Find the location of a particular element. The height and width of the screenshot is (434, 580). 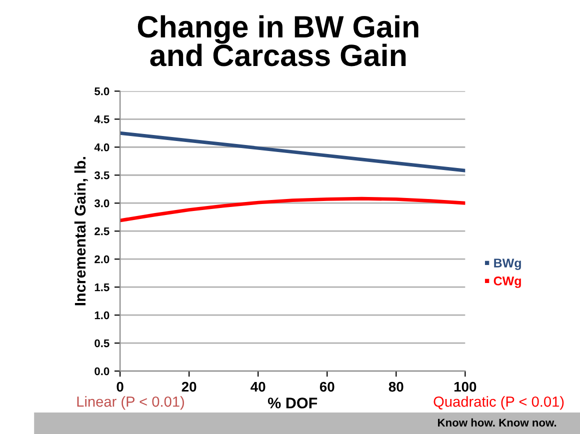

chart-title: Change in BW Gain and Carcass Gain is located at coordinates (278, 40).